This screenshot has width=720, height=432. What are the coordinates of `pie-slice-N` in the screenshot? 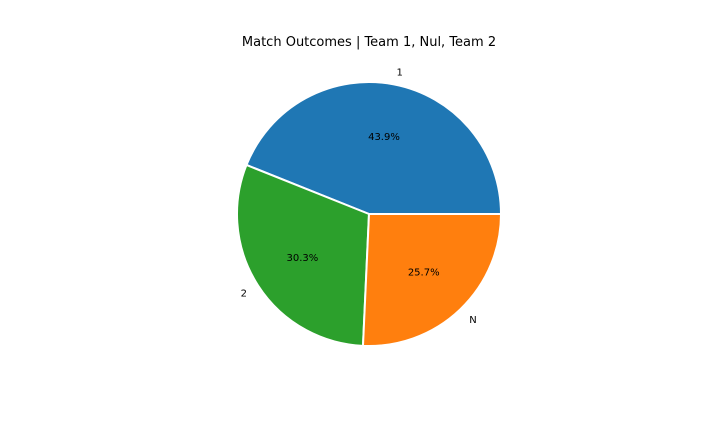 It's located at (431, 280).